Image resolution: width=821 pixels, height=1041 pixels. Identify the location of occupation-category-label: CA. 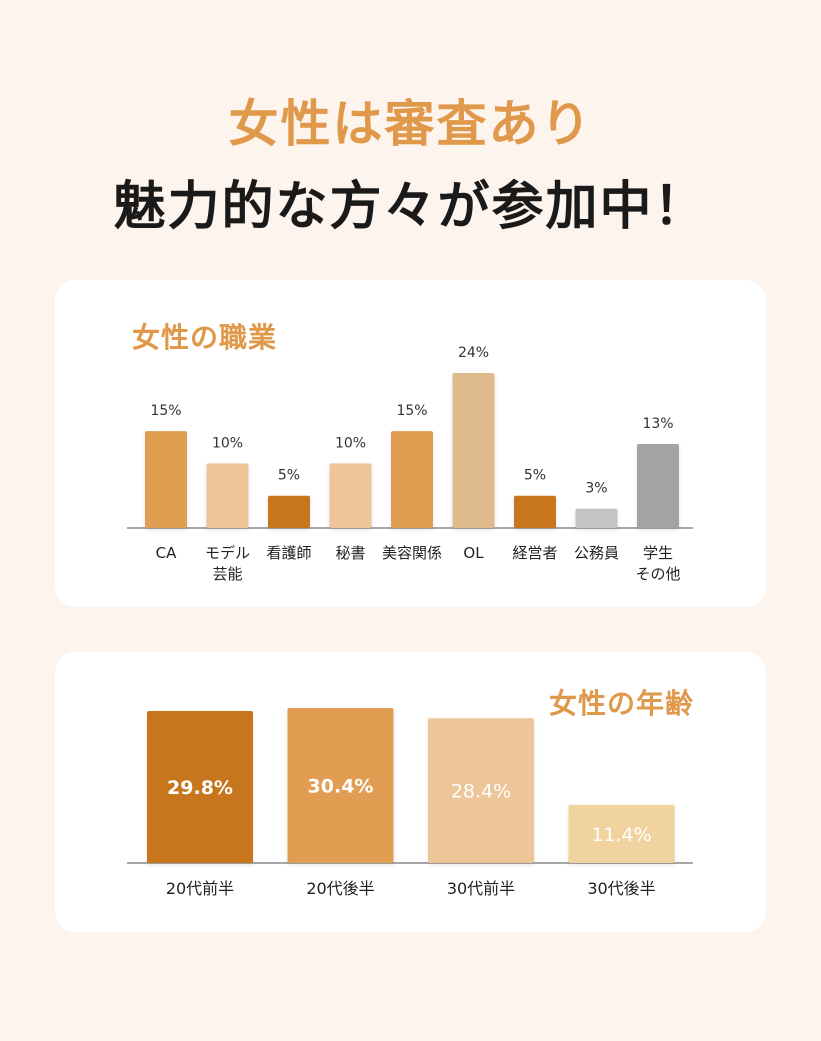
(166, 553).